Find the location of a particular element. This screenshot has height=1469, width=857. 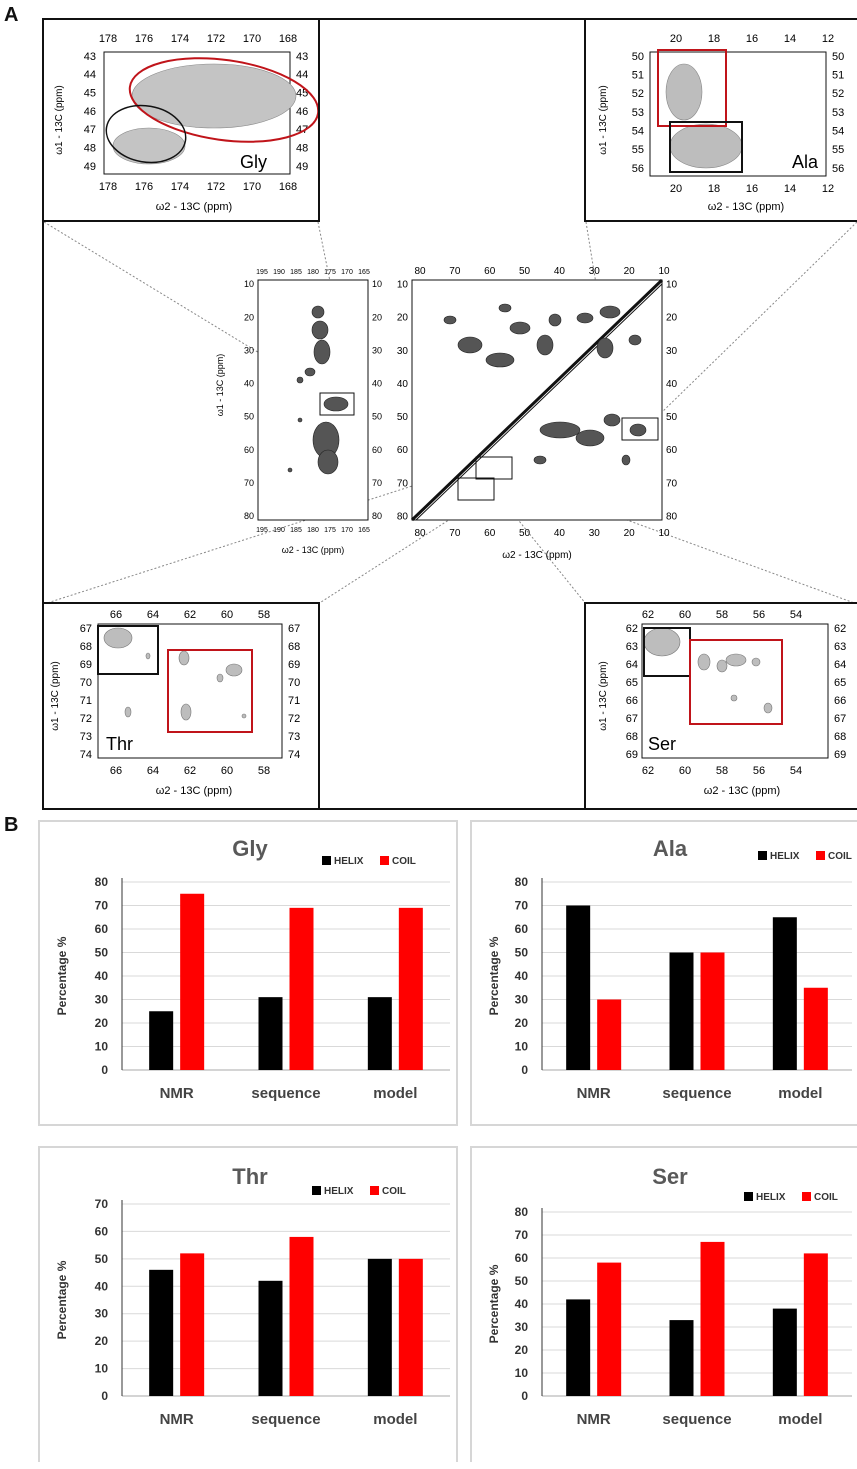

thr-inset-ylabel: ω1 - 13C (ppm) is located at coordinates (55, 696).